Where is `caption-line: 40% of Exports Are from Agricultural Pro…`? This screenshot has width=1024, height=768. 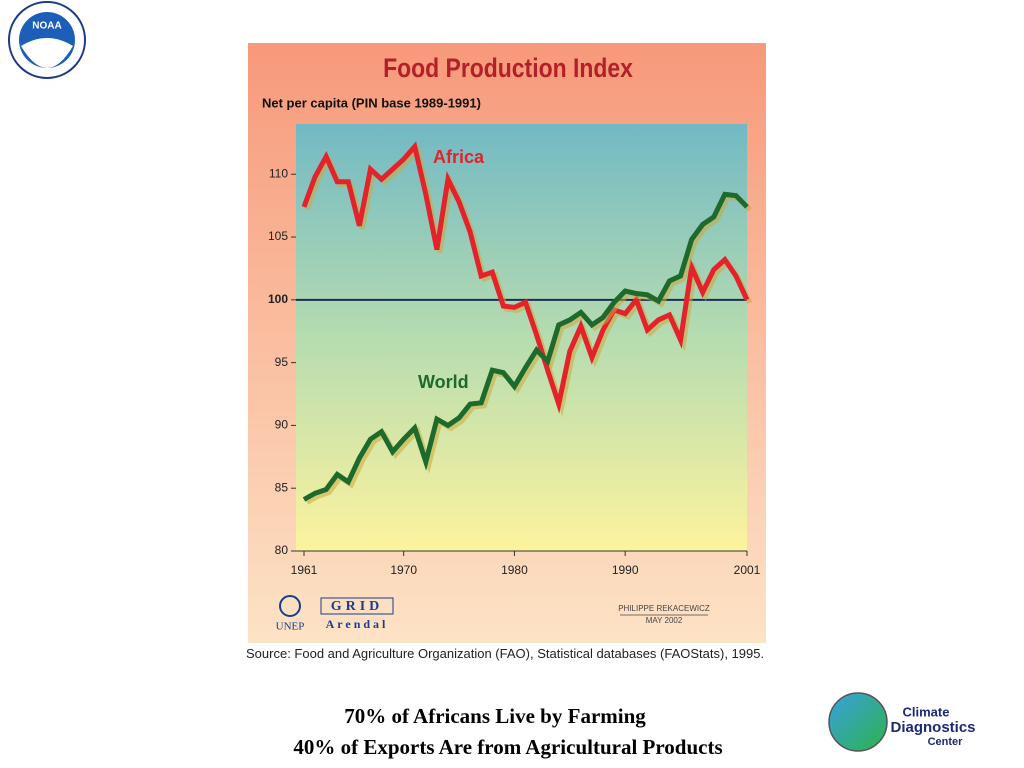 caption-line: 40% of Exports Are from Agricultural Pro… is located at coordinates (507, 747).